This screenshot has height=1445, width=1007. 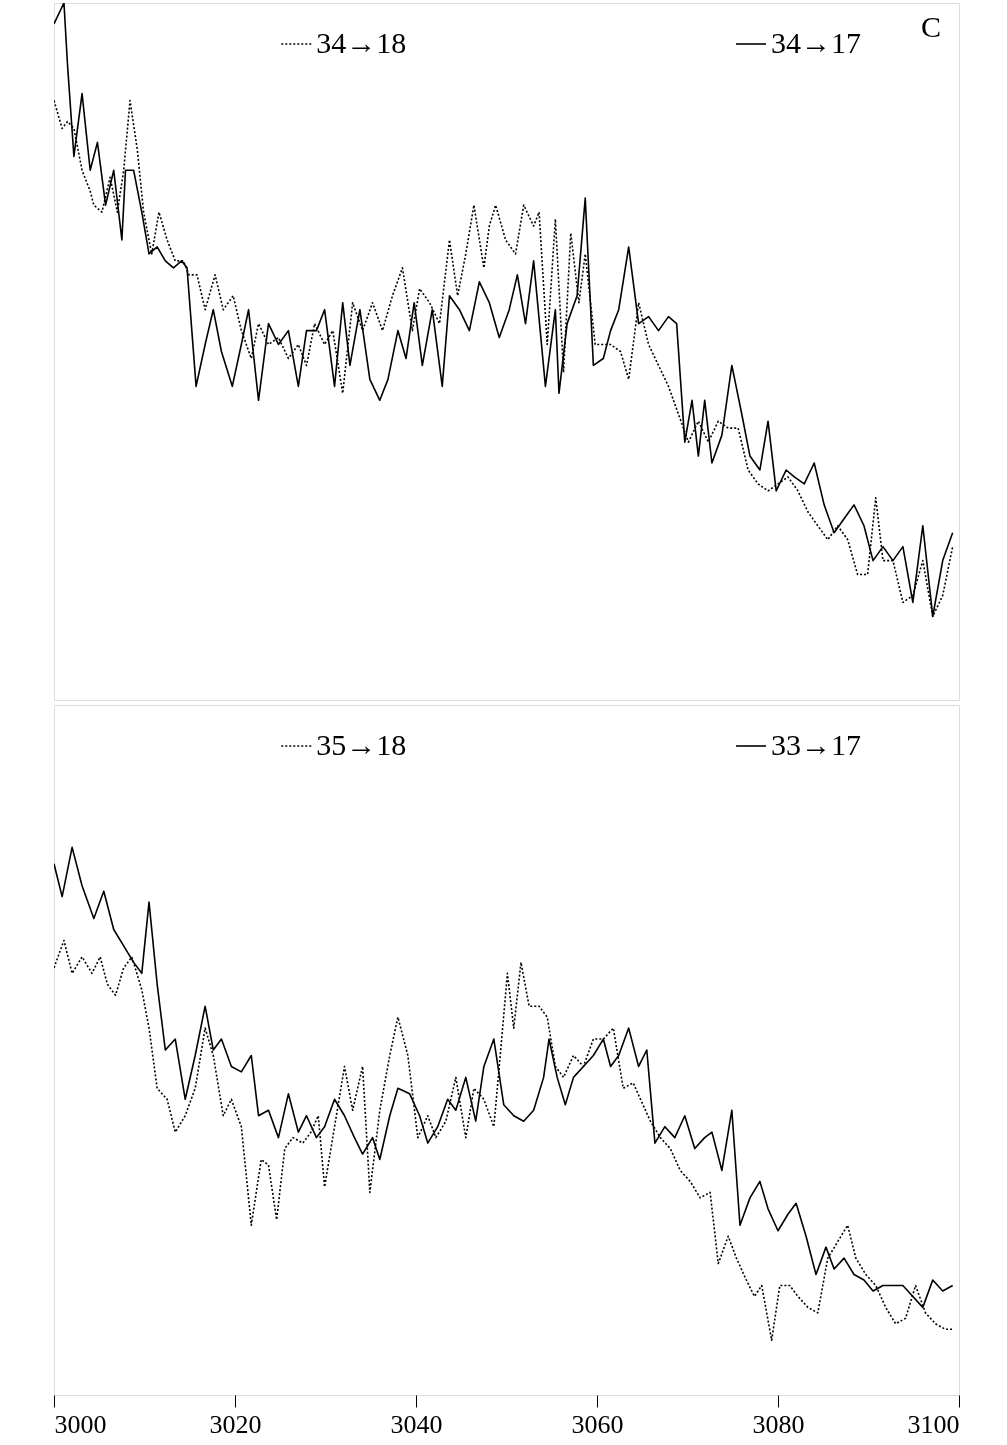 I want to click on x-tick-label: 3100, so click(x=933, y=1424).